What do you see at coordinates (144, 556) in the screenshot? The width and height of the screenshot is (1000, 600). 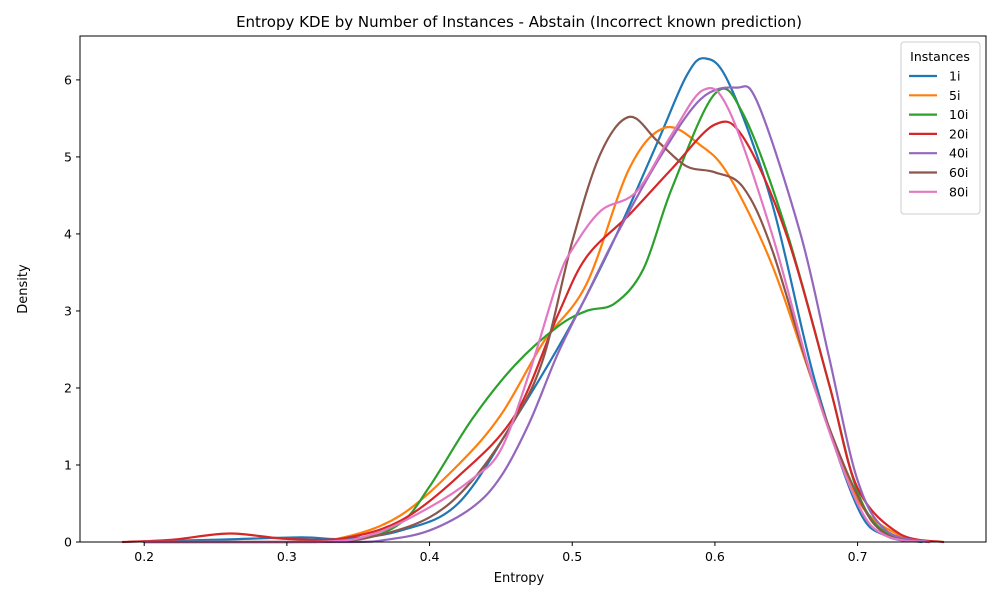 I see `x-tick-label: 0.2` at bounding box center [144, 556].